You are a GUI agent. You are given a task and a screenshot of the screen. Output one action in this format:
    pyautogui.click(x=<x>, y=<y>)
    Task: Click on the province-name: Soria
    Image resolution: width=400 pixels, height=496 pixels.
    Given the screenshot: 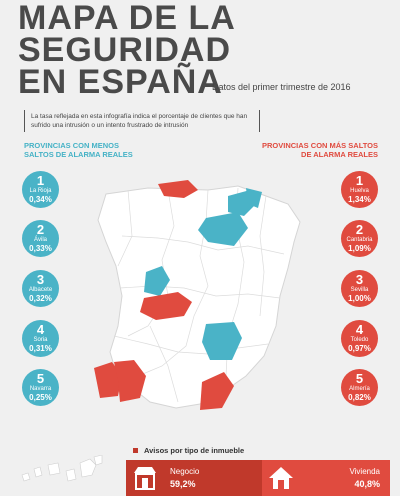 What is the action you would take?
    pyautogui.click(x=40, y=340)
    